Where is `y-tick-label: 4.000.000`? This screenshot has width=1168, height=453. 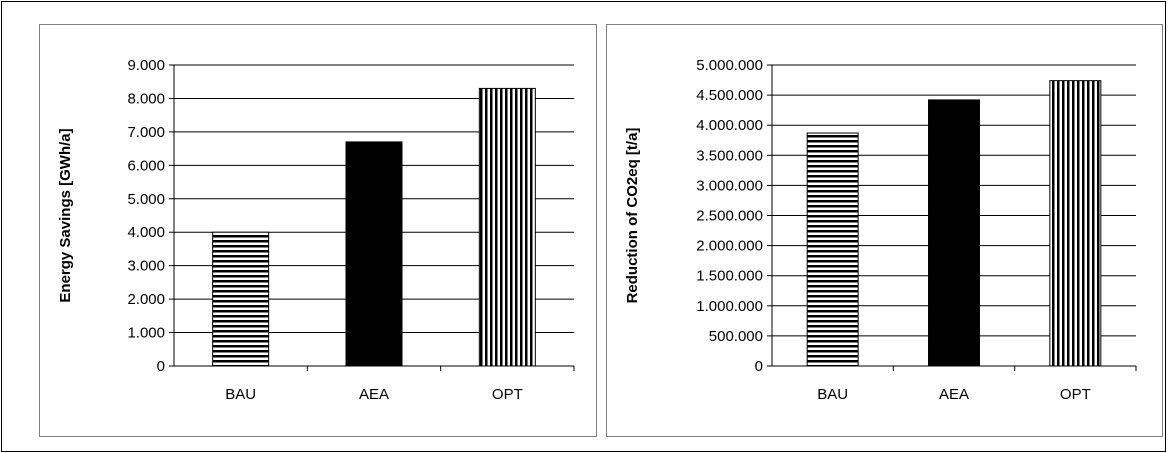 y-tick-label: 4.000.000 is located at coordinates (729, 125).